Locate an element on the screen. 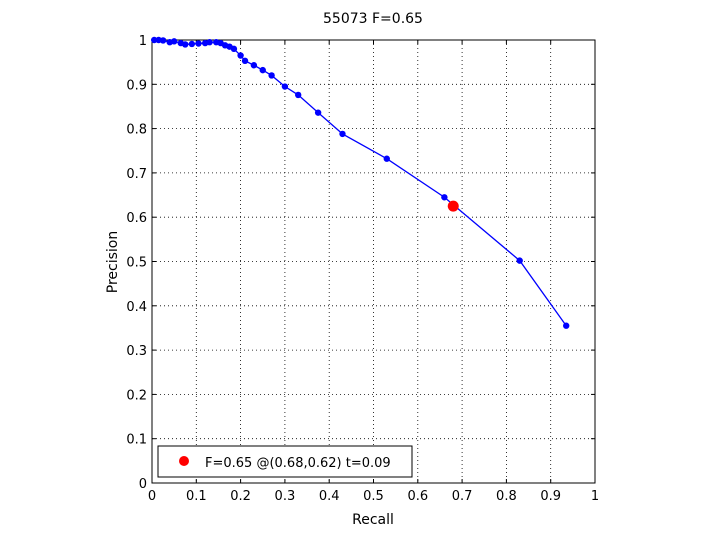 The width and height of the screenshot is (720, 540). y-tick-label: 0.7 is located at coordinates (136, 174).